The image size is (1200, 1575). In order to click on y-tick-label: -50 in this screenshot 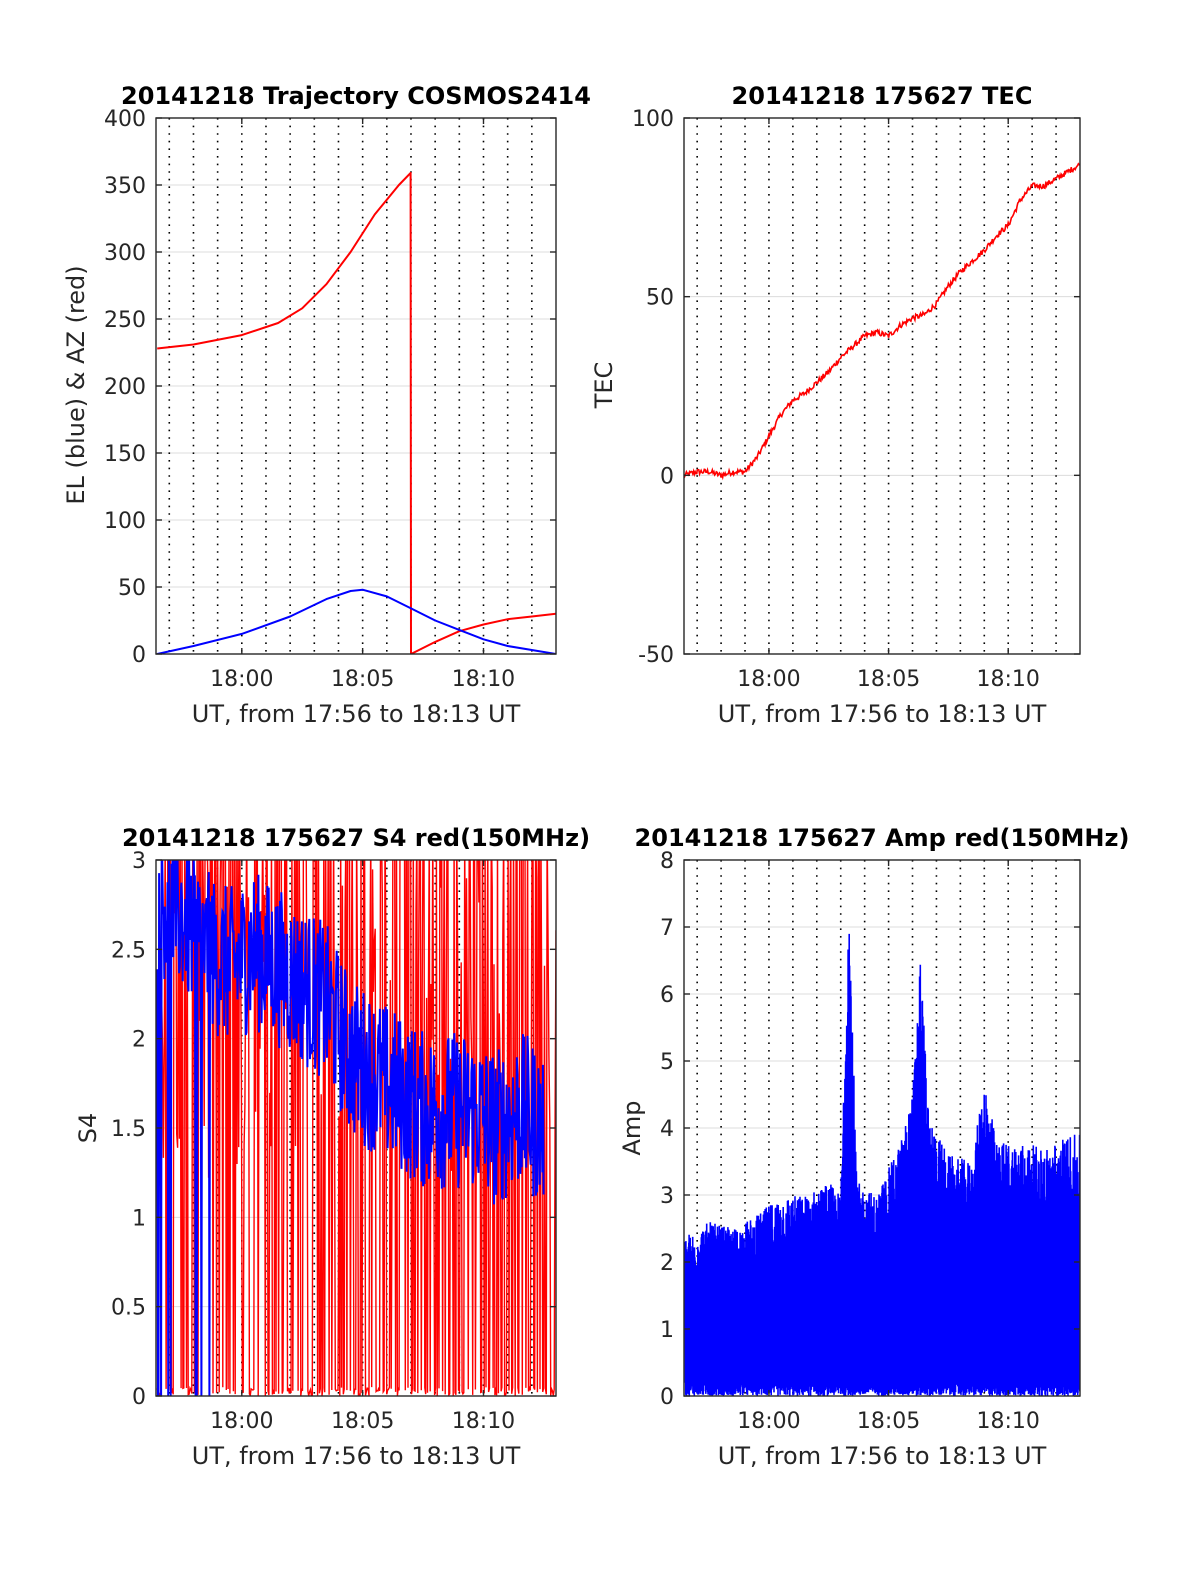, I will do `click(656, 655)`.